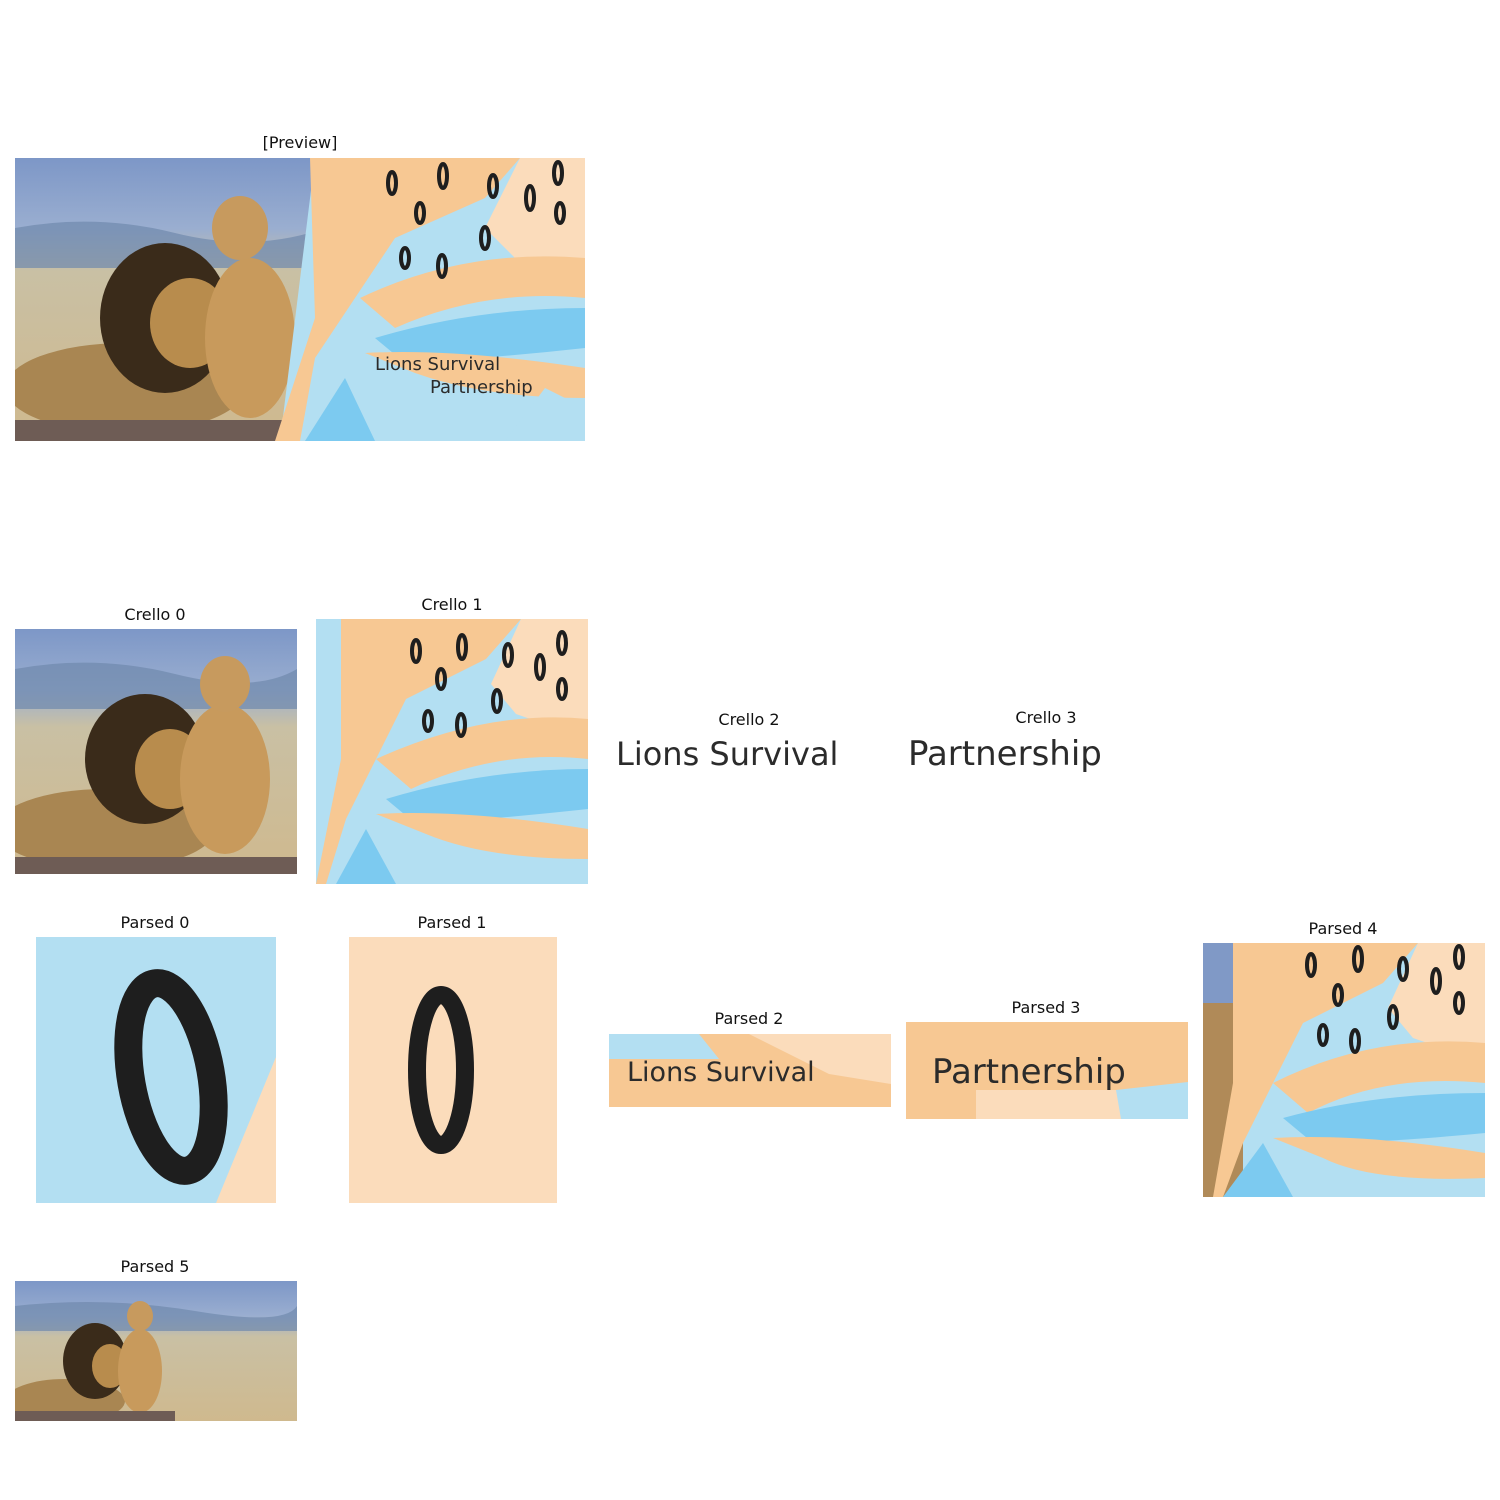 Image resolution: width=1500 pixels, height=1500 pixels. What do you see at coordinates (1029, 1072) in the screenshot?
I see `parsed-3-text: Partnership` at bounding box center [1029, 1072].